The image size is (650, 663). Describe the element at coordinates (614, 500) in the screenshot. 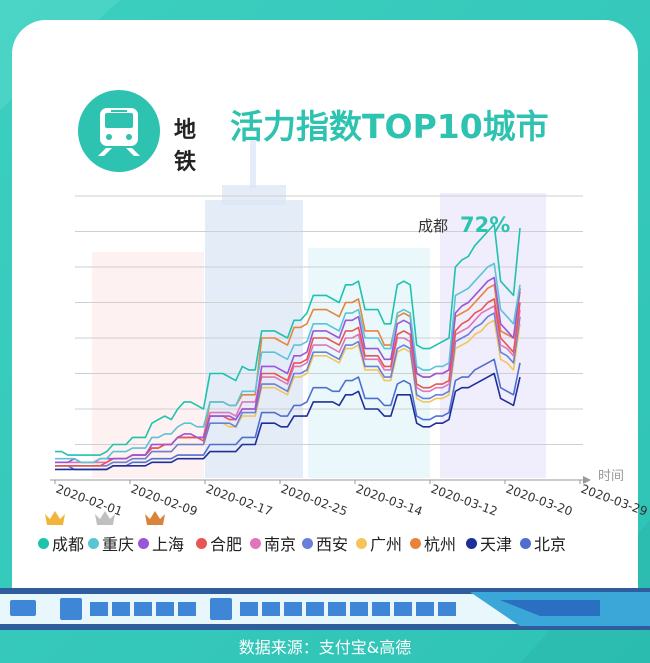

I see `x-tick-label: 2020-03-29` at that location.